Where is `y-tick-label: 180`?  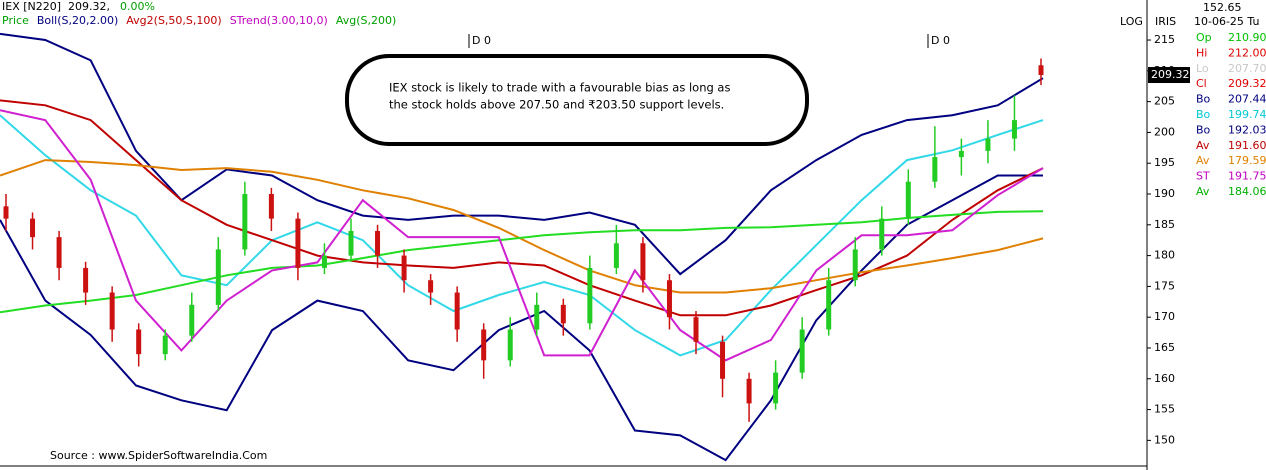
y-tick-label: 180 is located at coordinates (1164, 255).